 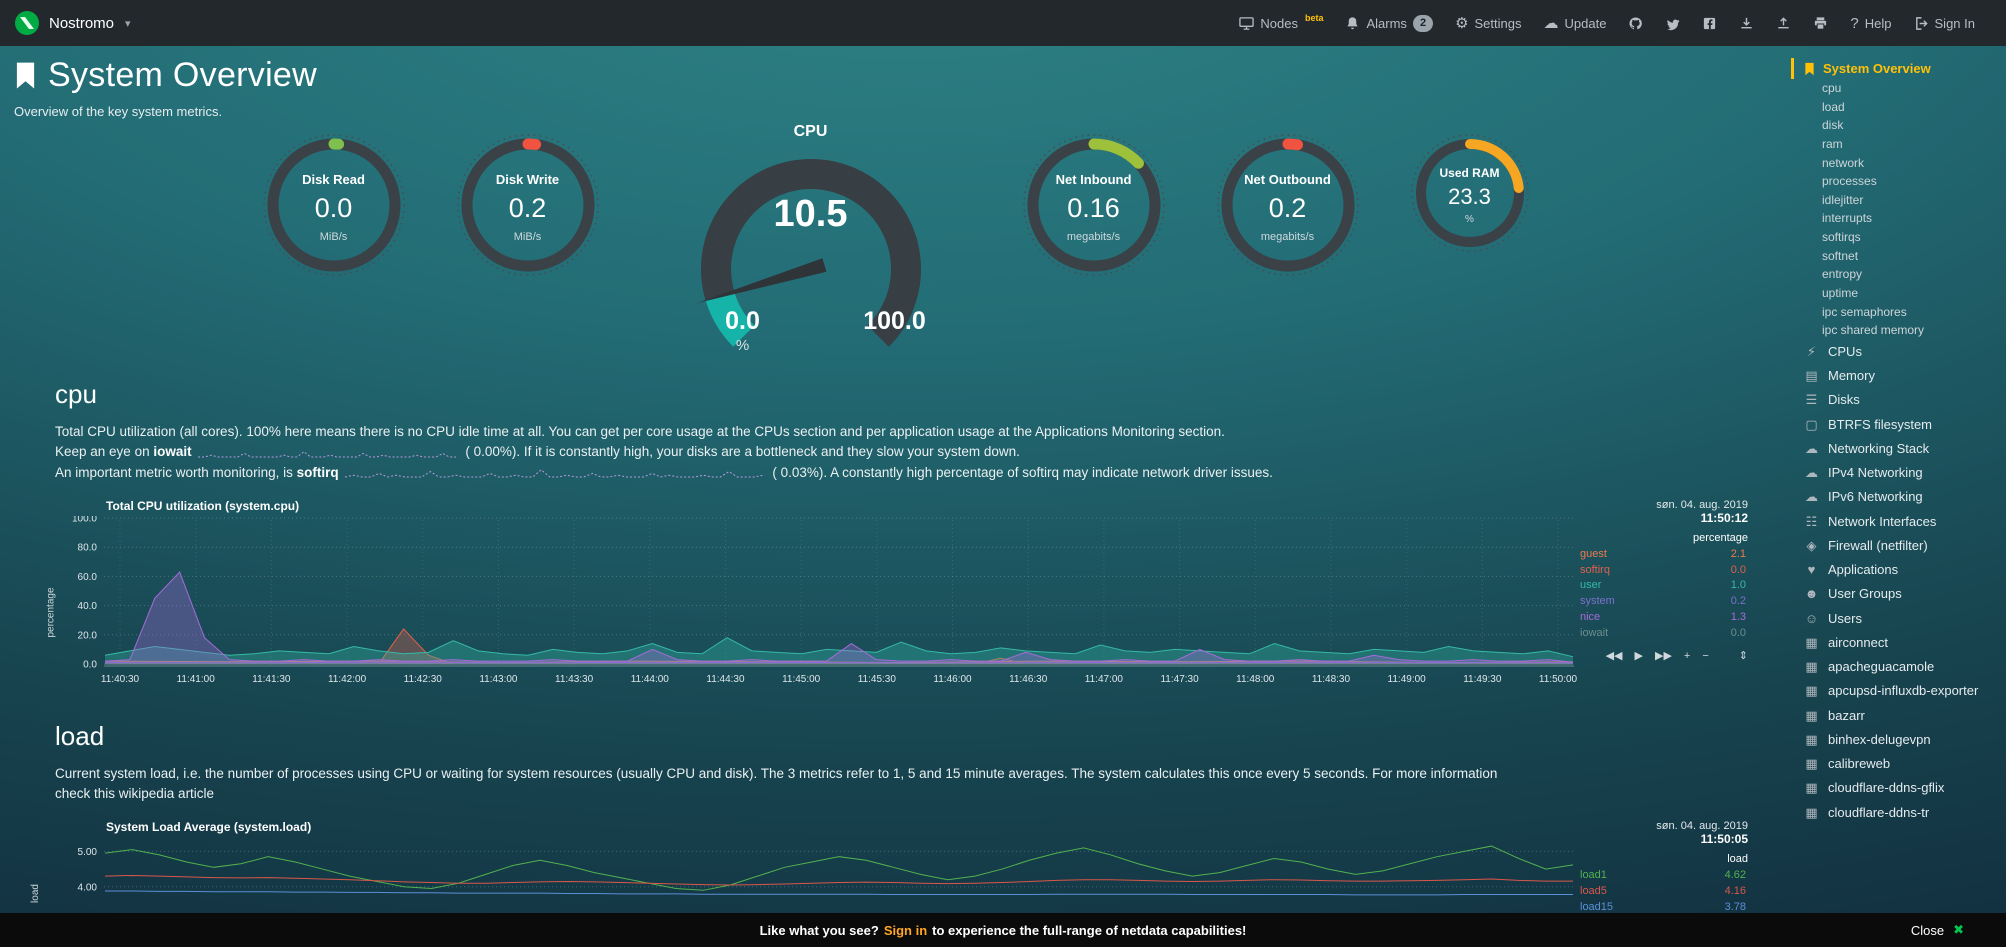 I want to click on legend-row-iowait: iowait 0.0, so click(x=1663, y=632).